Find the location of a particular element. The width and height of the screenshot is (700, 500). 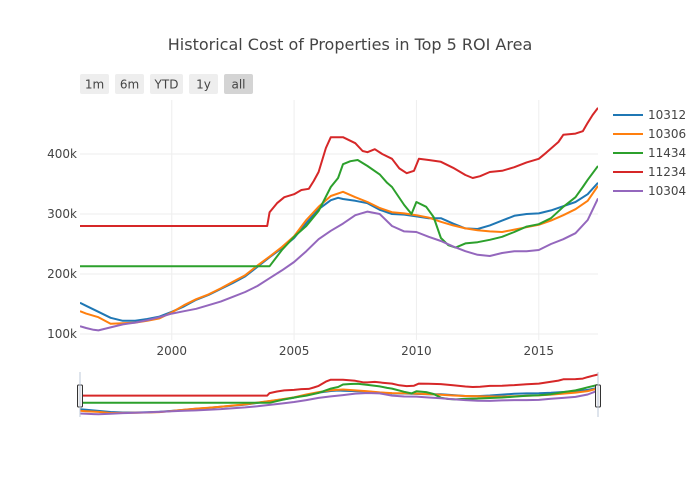

x-tick-label: 2010 is located at coordinates (416, 351).